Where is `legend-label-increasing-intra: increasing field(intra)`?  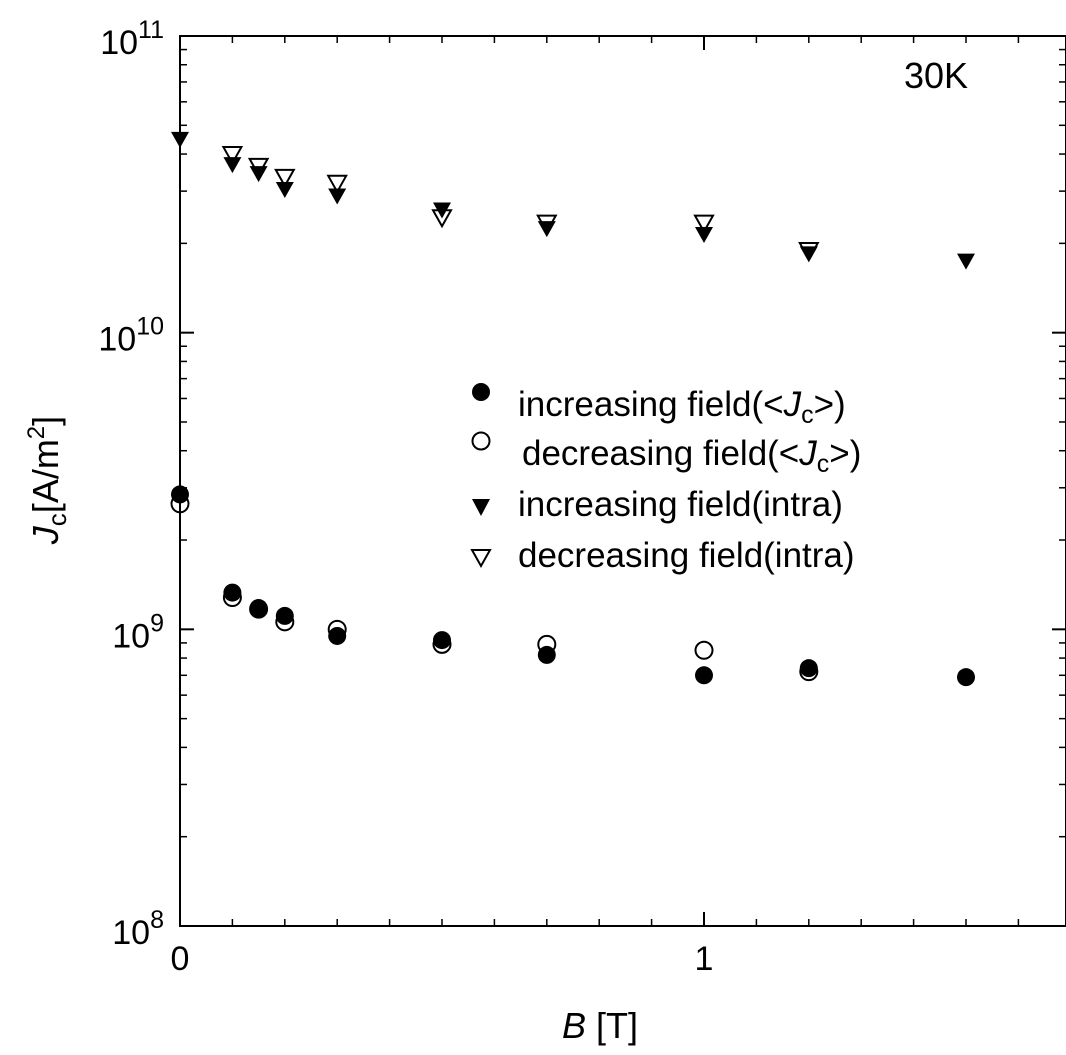 legend-label-increasing-intra: increasing field(intra) is located at coordinates (680, 504).